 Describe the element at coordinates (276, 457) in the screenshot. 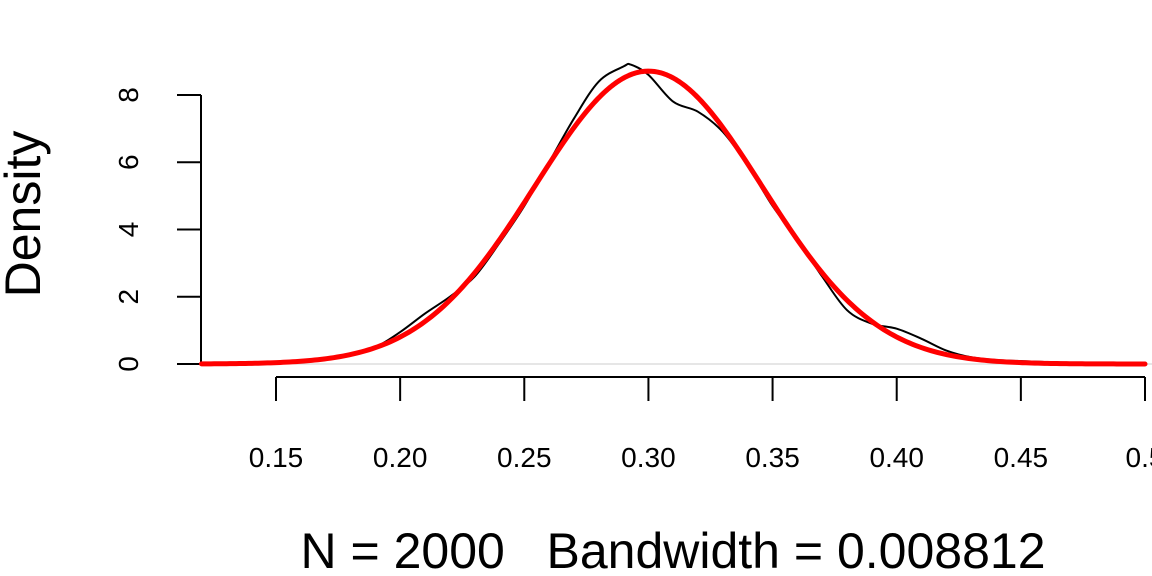

I see `x-tick-label: 0.15` at that location.